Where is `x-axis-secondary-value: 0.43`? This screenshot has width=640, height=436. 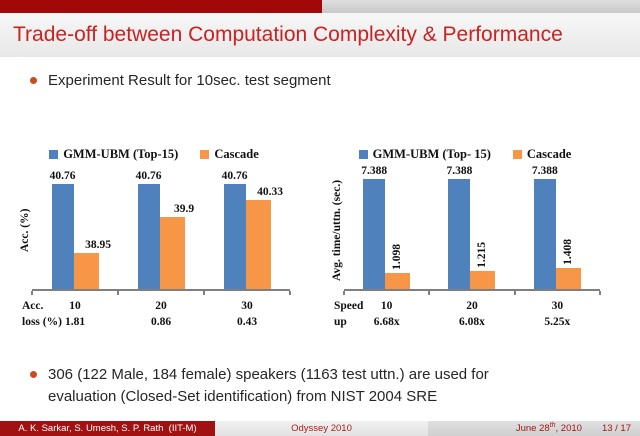
x-axis-secondary-value: 0.43 is located at coordinates (247, 322).